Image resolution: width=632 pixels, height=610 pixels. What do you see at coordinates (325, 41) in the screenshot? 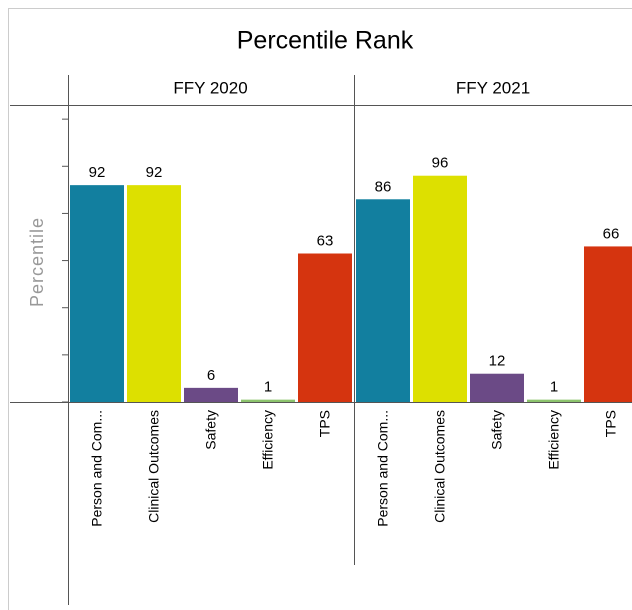
I see `chart-title: Percentile Rank` at bounding box center [325, 41].